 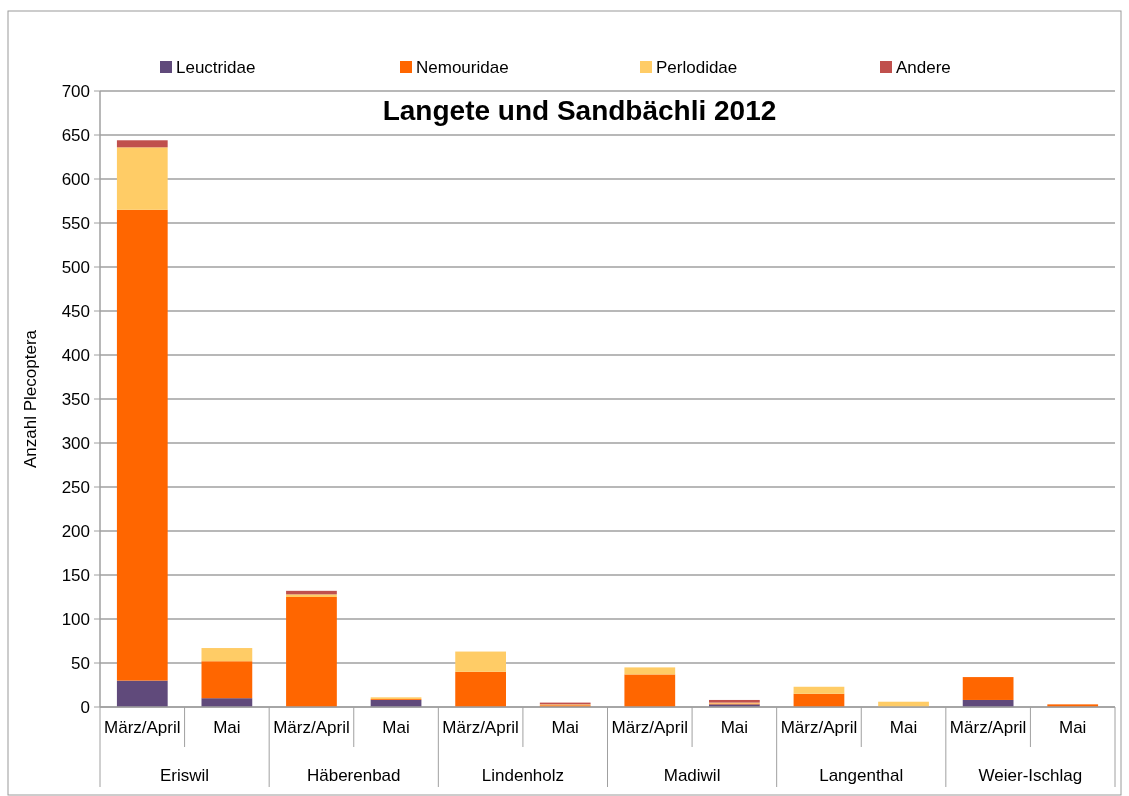 What do you see at coordinates (75, 355) in the screenshot?
I see `y-tick-label: 400` at bounding box center [75, 355].